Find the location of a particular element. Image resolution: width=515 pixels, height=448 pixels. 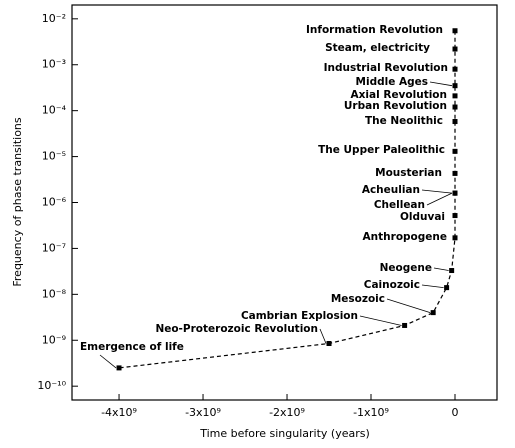

point-label: The Upper Paleolithic is located at coordinates (381, 150).